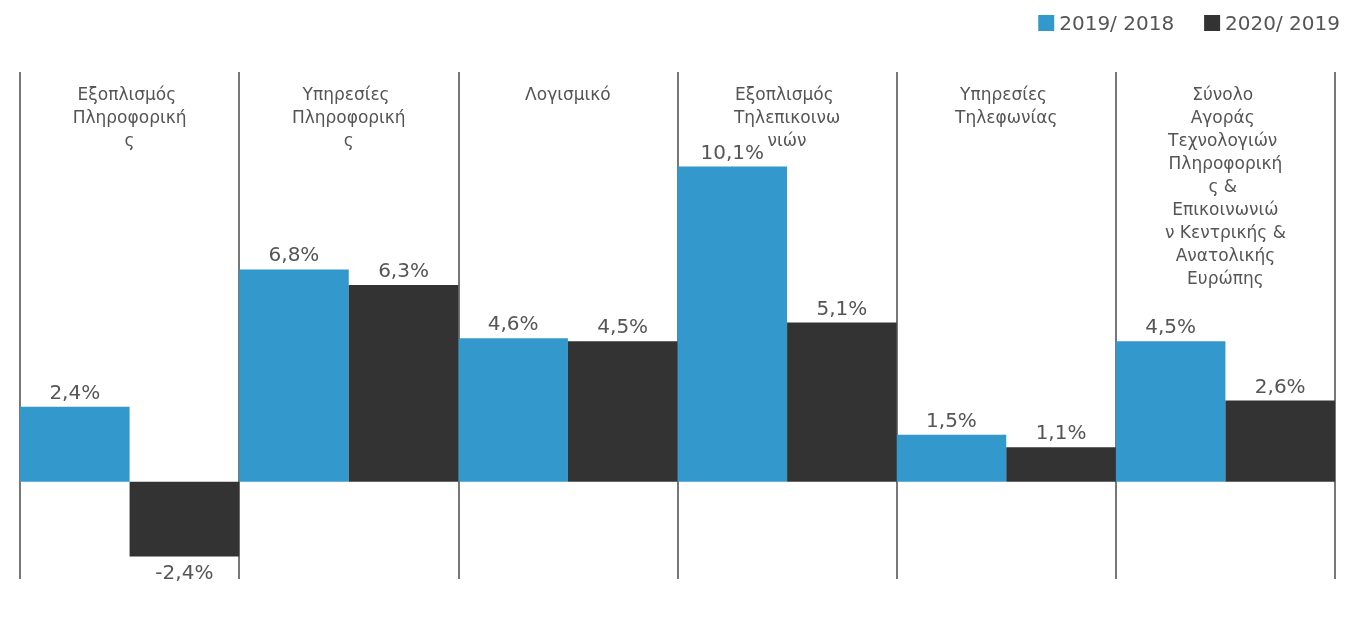  I want to click on data-label: 1,1%, so click(1061, 432).